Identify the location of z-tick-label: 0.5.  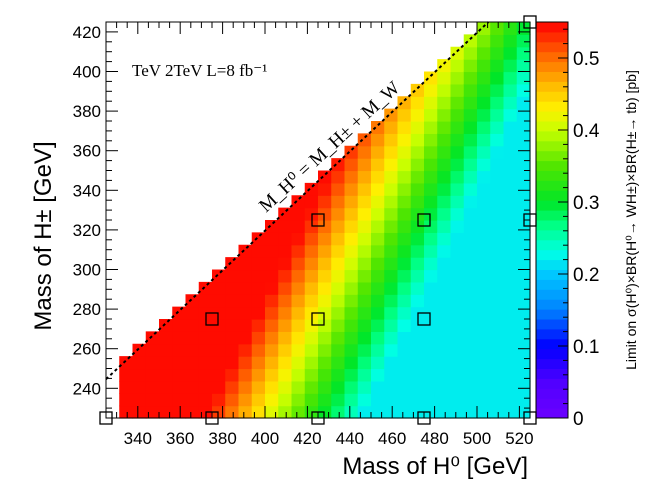
(586, 59).